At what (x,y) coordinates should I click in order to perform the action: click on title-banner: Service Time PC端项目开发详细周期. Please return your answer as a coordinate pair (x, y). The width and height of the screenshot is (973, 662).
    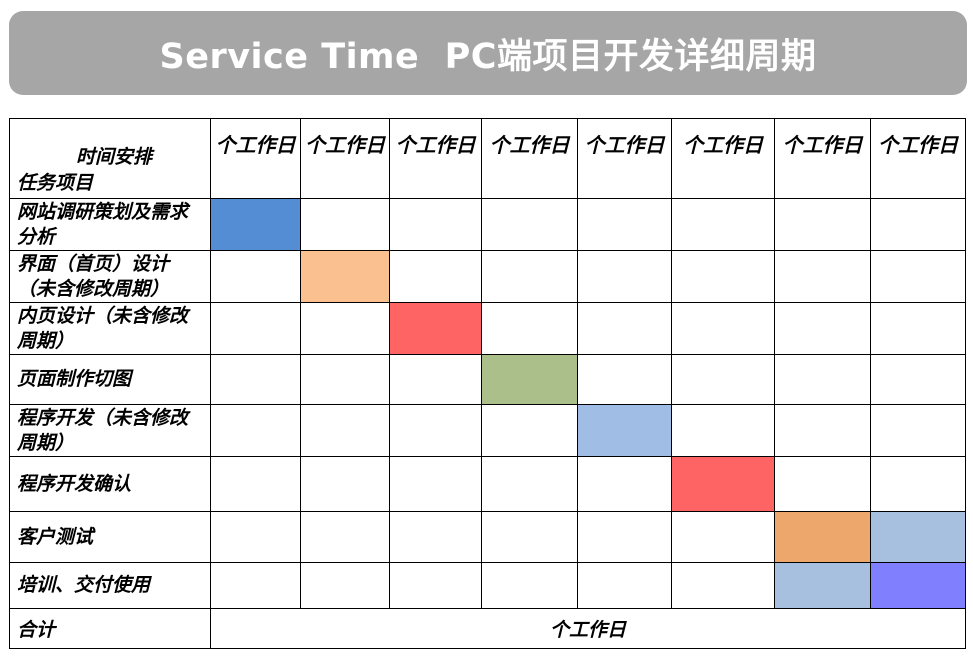
    Looking at the image, I should click on (488, 53).